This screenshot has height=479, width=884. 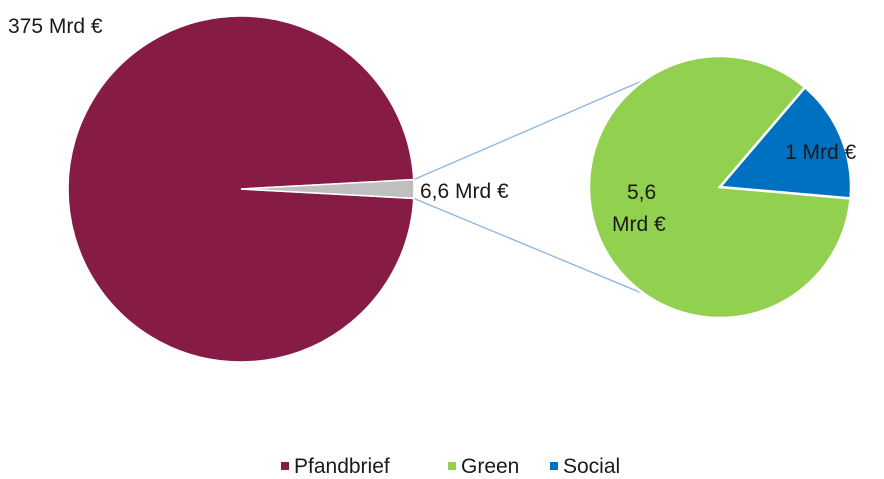 I want to click on pie-slice-social, so click(x=785, y=142).